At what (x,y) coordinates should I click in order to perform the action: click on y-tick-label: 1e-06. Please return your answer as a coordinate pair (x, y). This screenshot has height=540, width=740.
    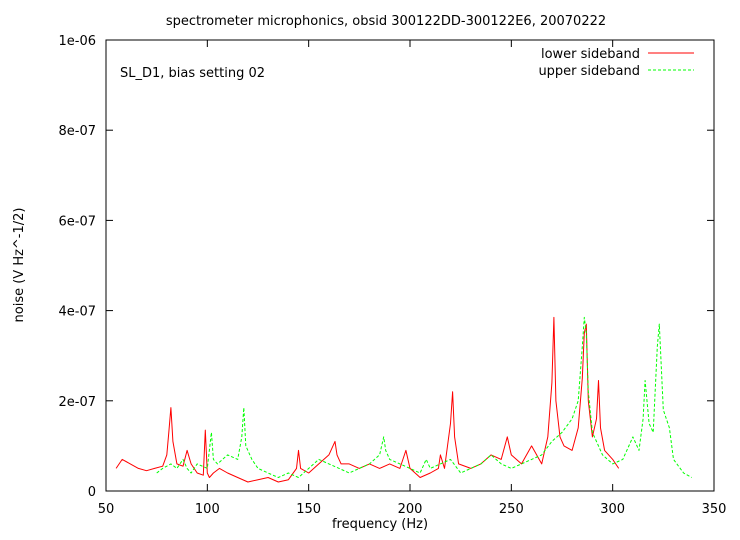
    Looking at the image, I should click on (77, 41).